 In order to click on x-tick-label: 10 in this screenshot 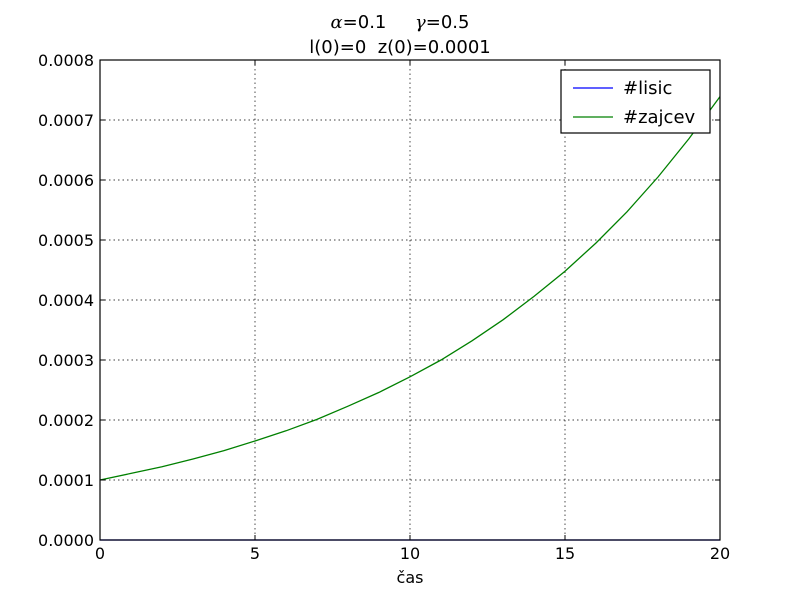, I will do `click(410, 553)`.